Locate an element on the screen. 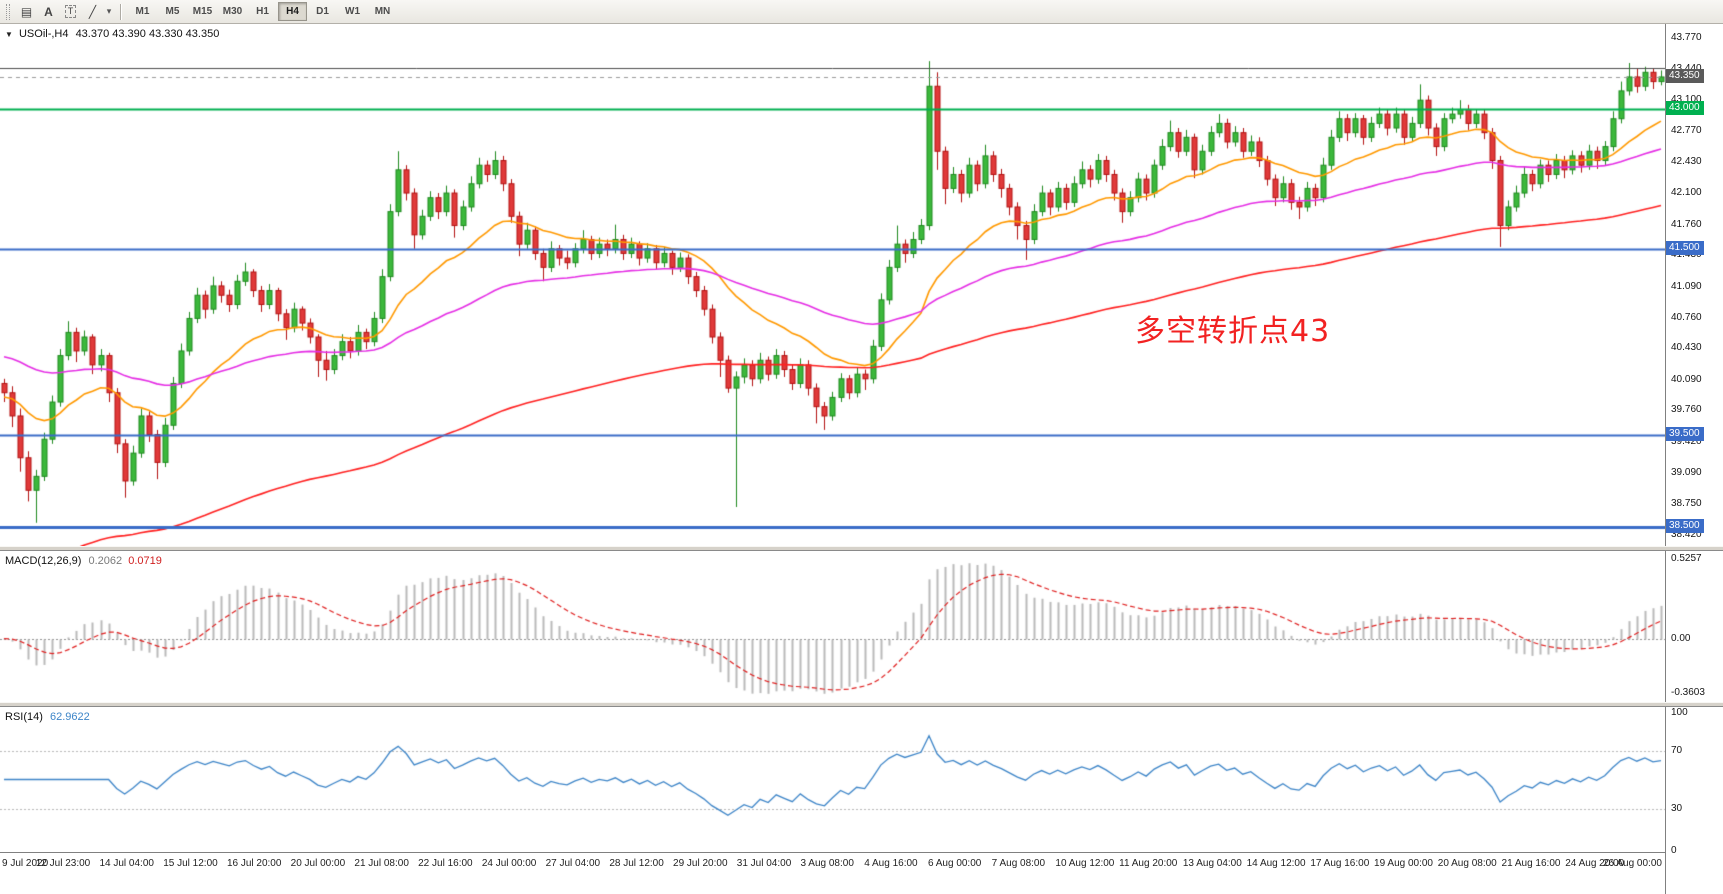 The image size is (1723, 894). time-label: 31 Jul 04:00 is located at coordinates (764, 863).